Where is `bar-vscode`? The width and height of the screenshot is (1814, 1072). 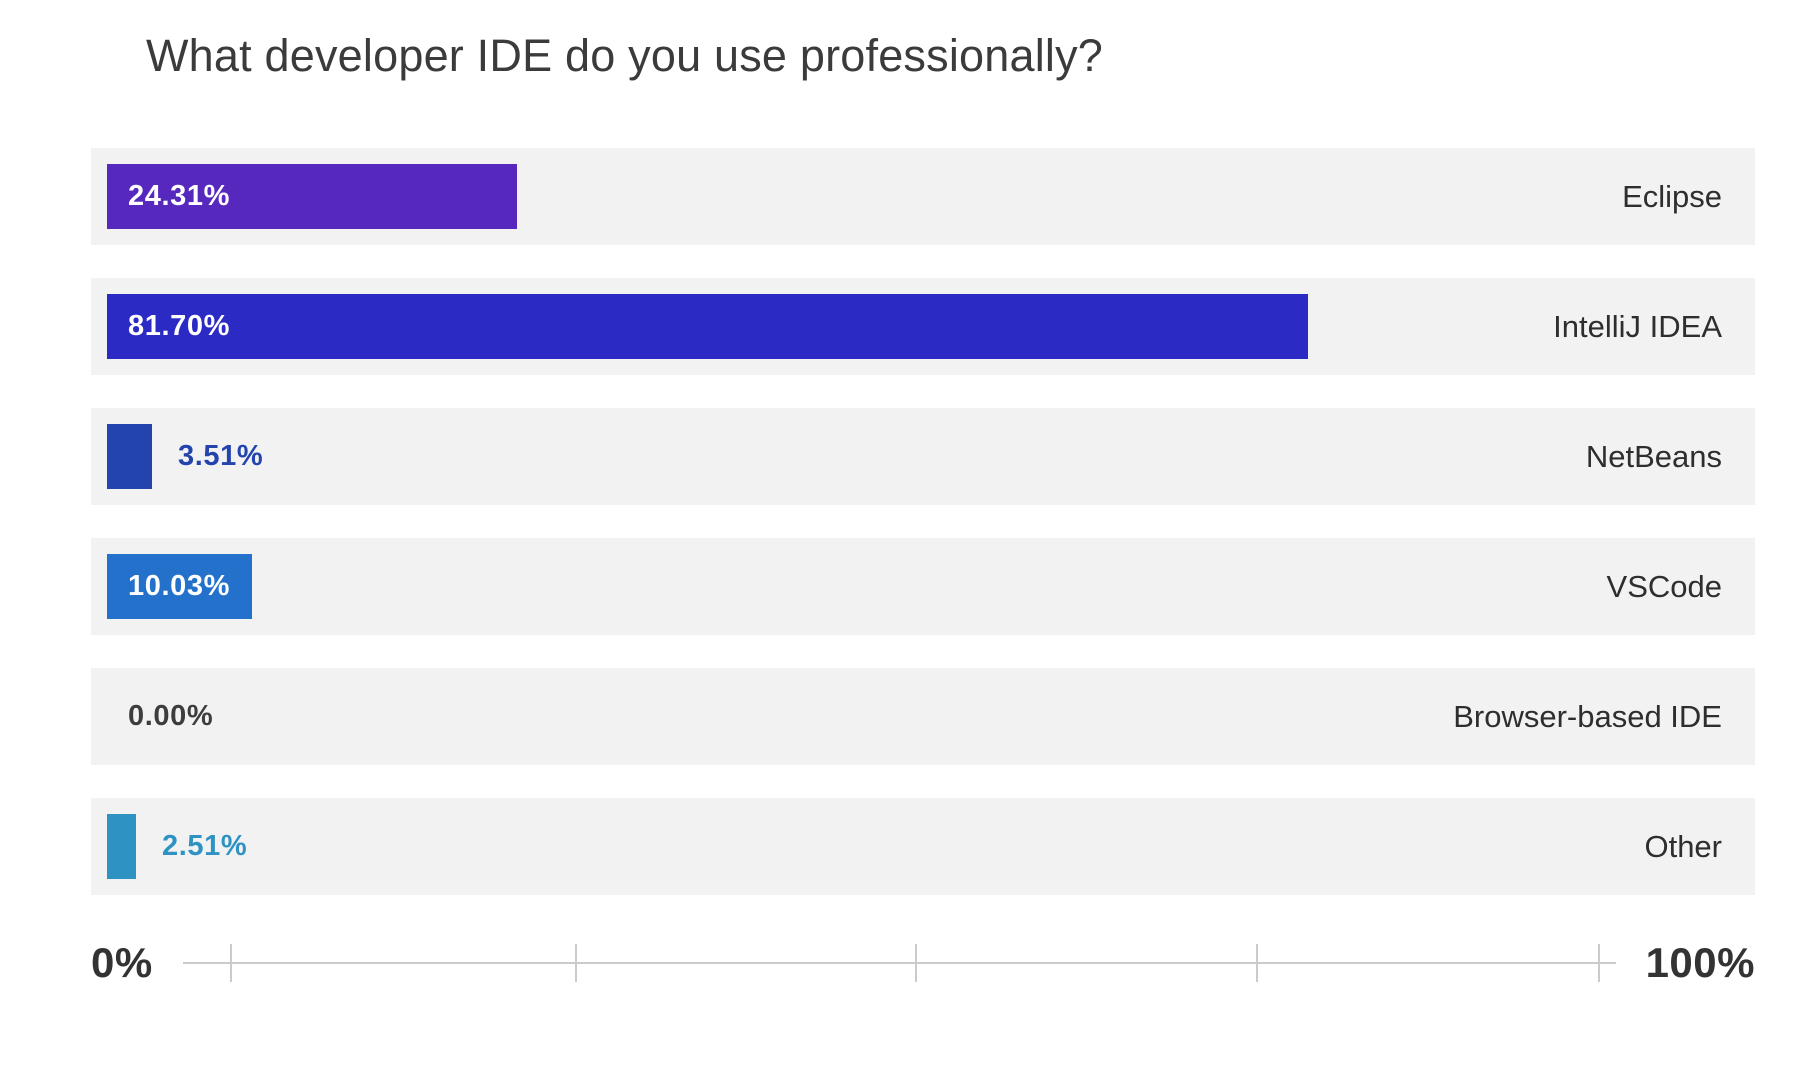
bar-vscode is located at coordinates (179, 586).